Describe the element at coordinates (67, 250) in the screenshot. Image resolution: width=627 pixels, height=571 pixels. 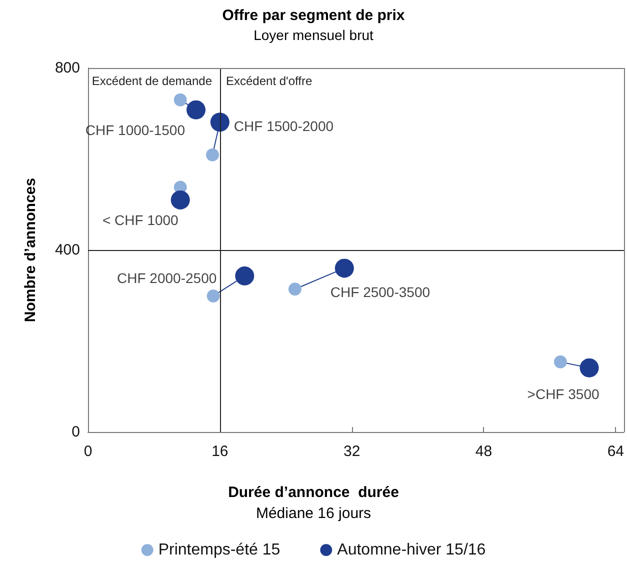
I see `y-tick-label: 400` at that location.